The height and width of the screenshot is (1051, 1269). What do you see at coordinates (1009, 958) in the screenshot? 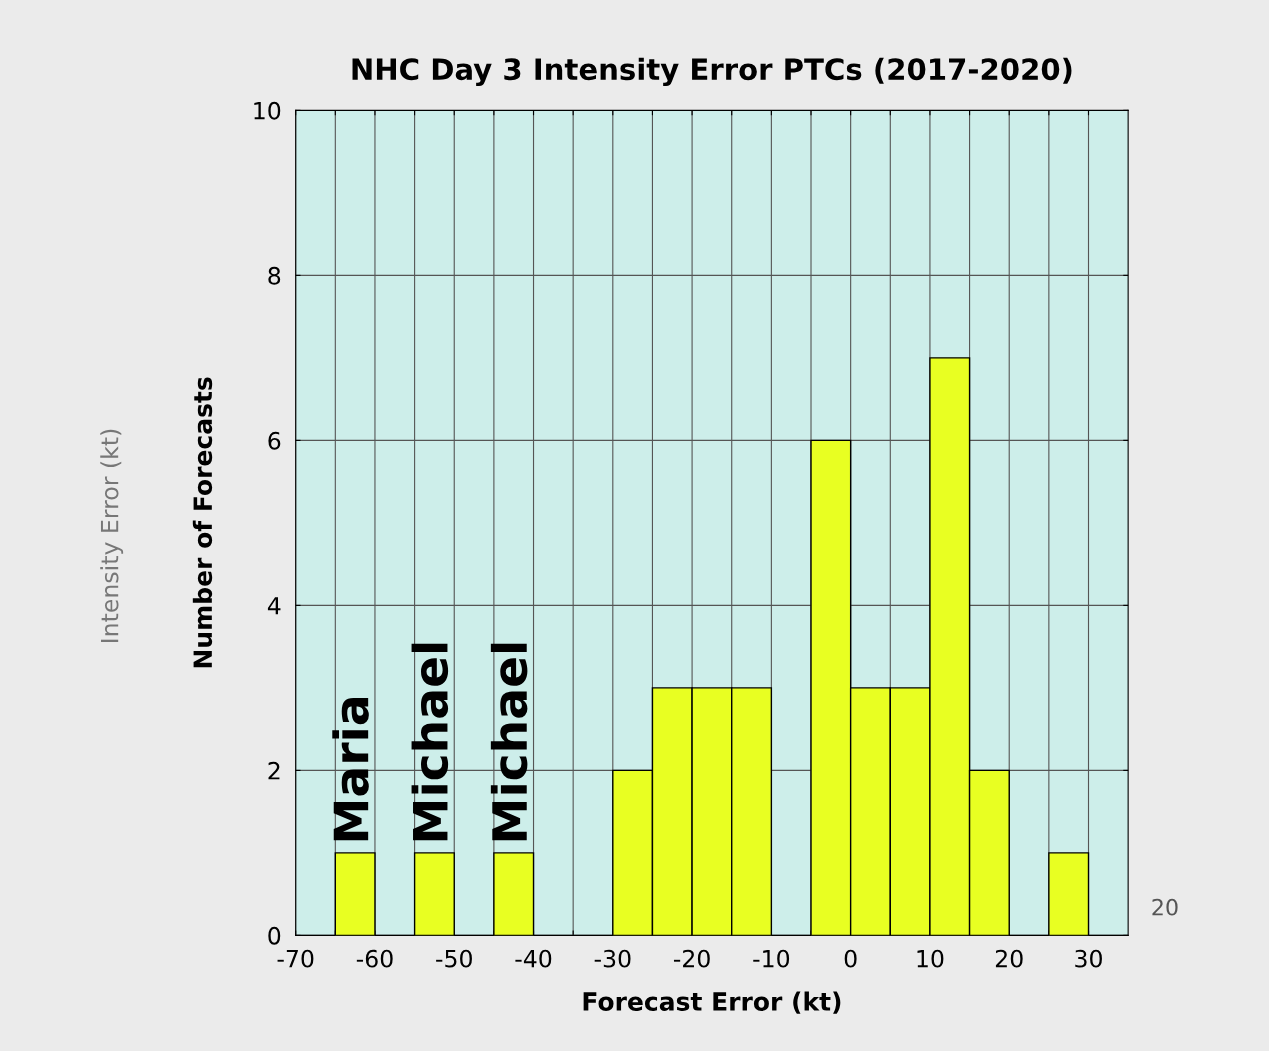
I see `x-tick-label: 20` at bounding box center [1009, 958].